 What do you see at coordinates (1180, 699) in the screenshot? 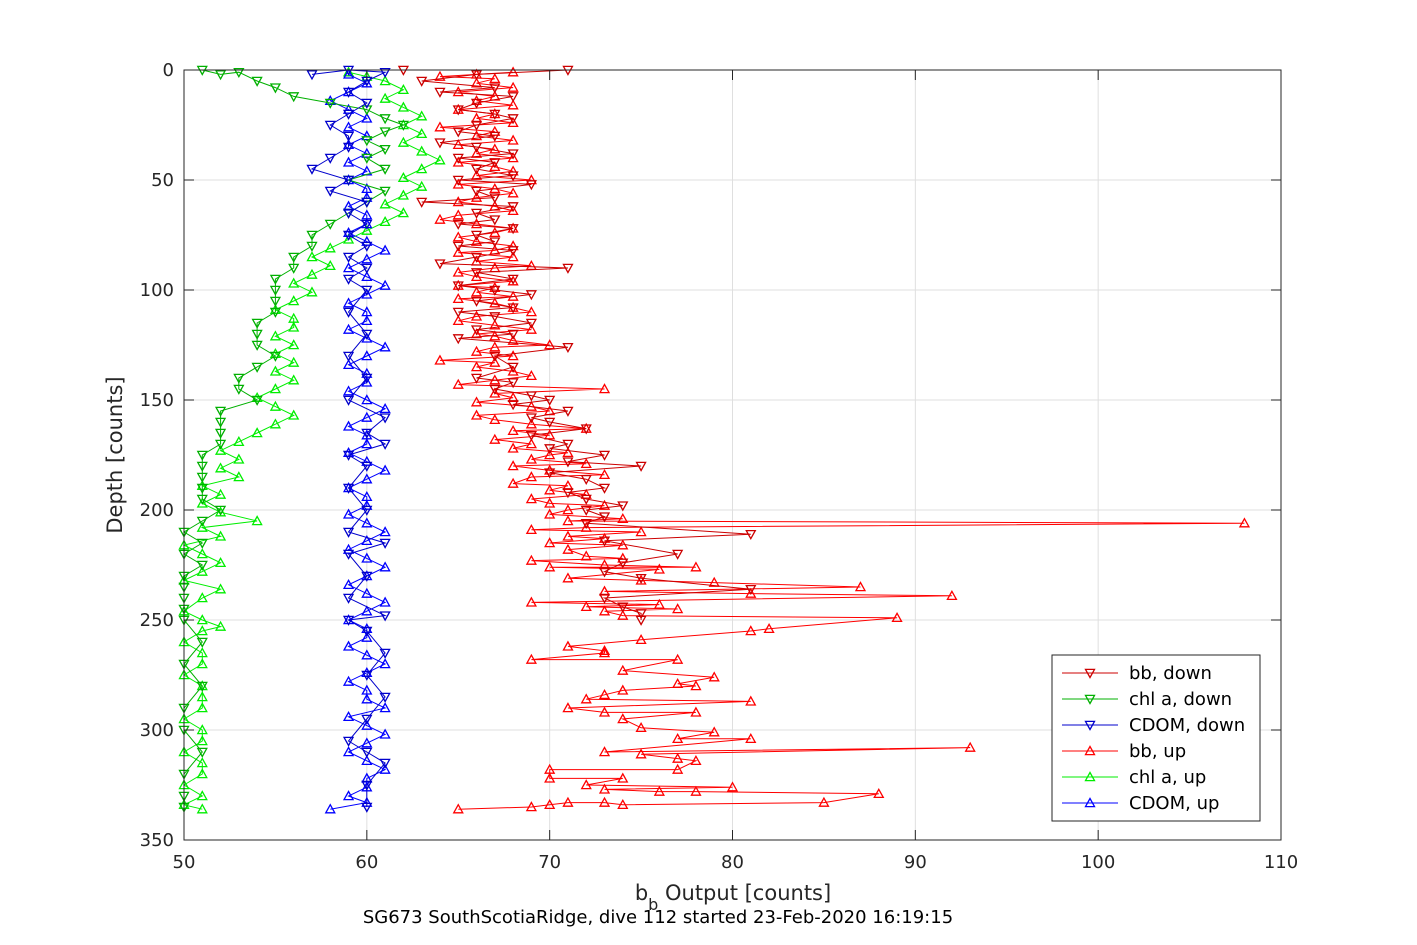
I see `legend-label: chl a, down` at bounding box center [1180, 699].